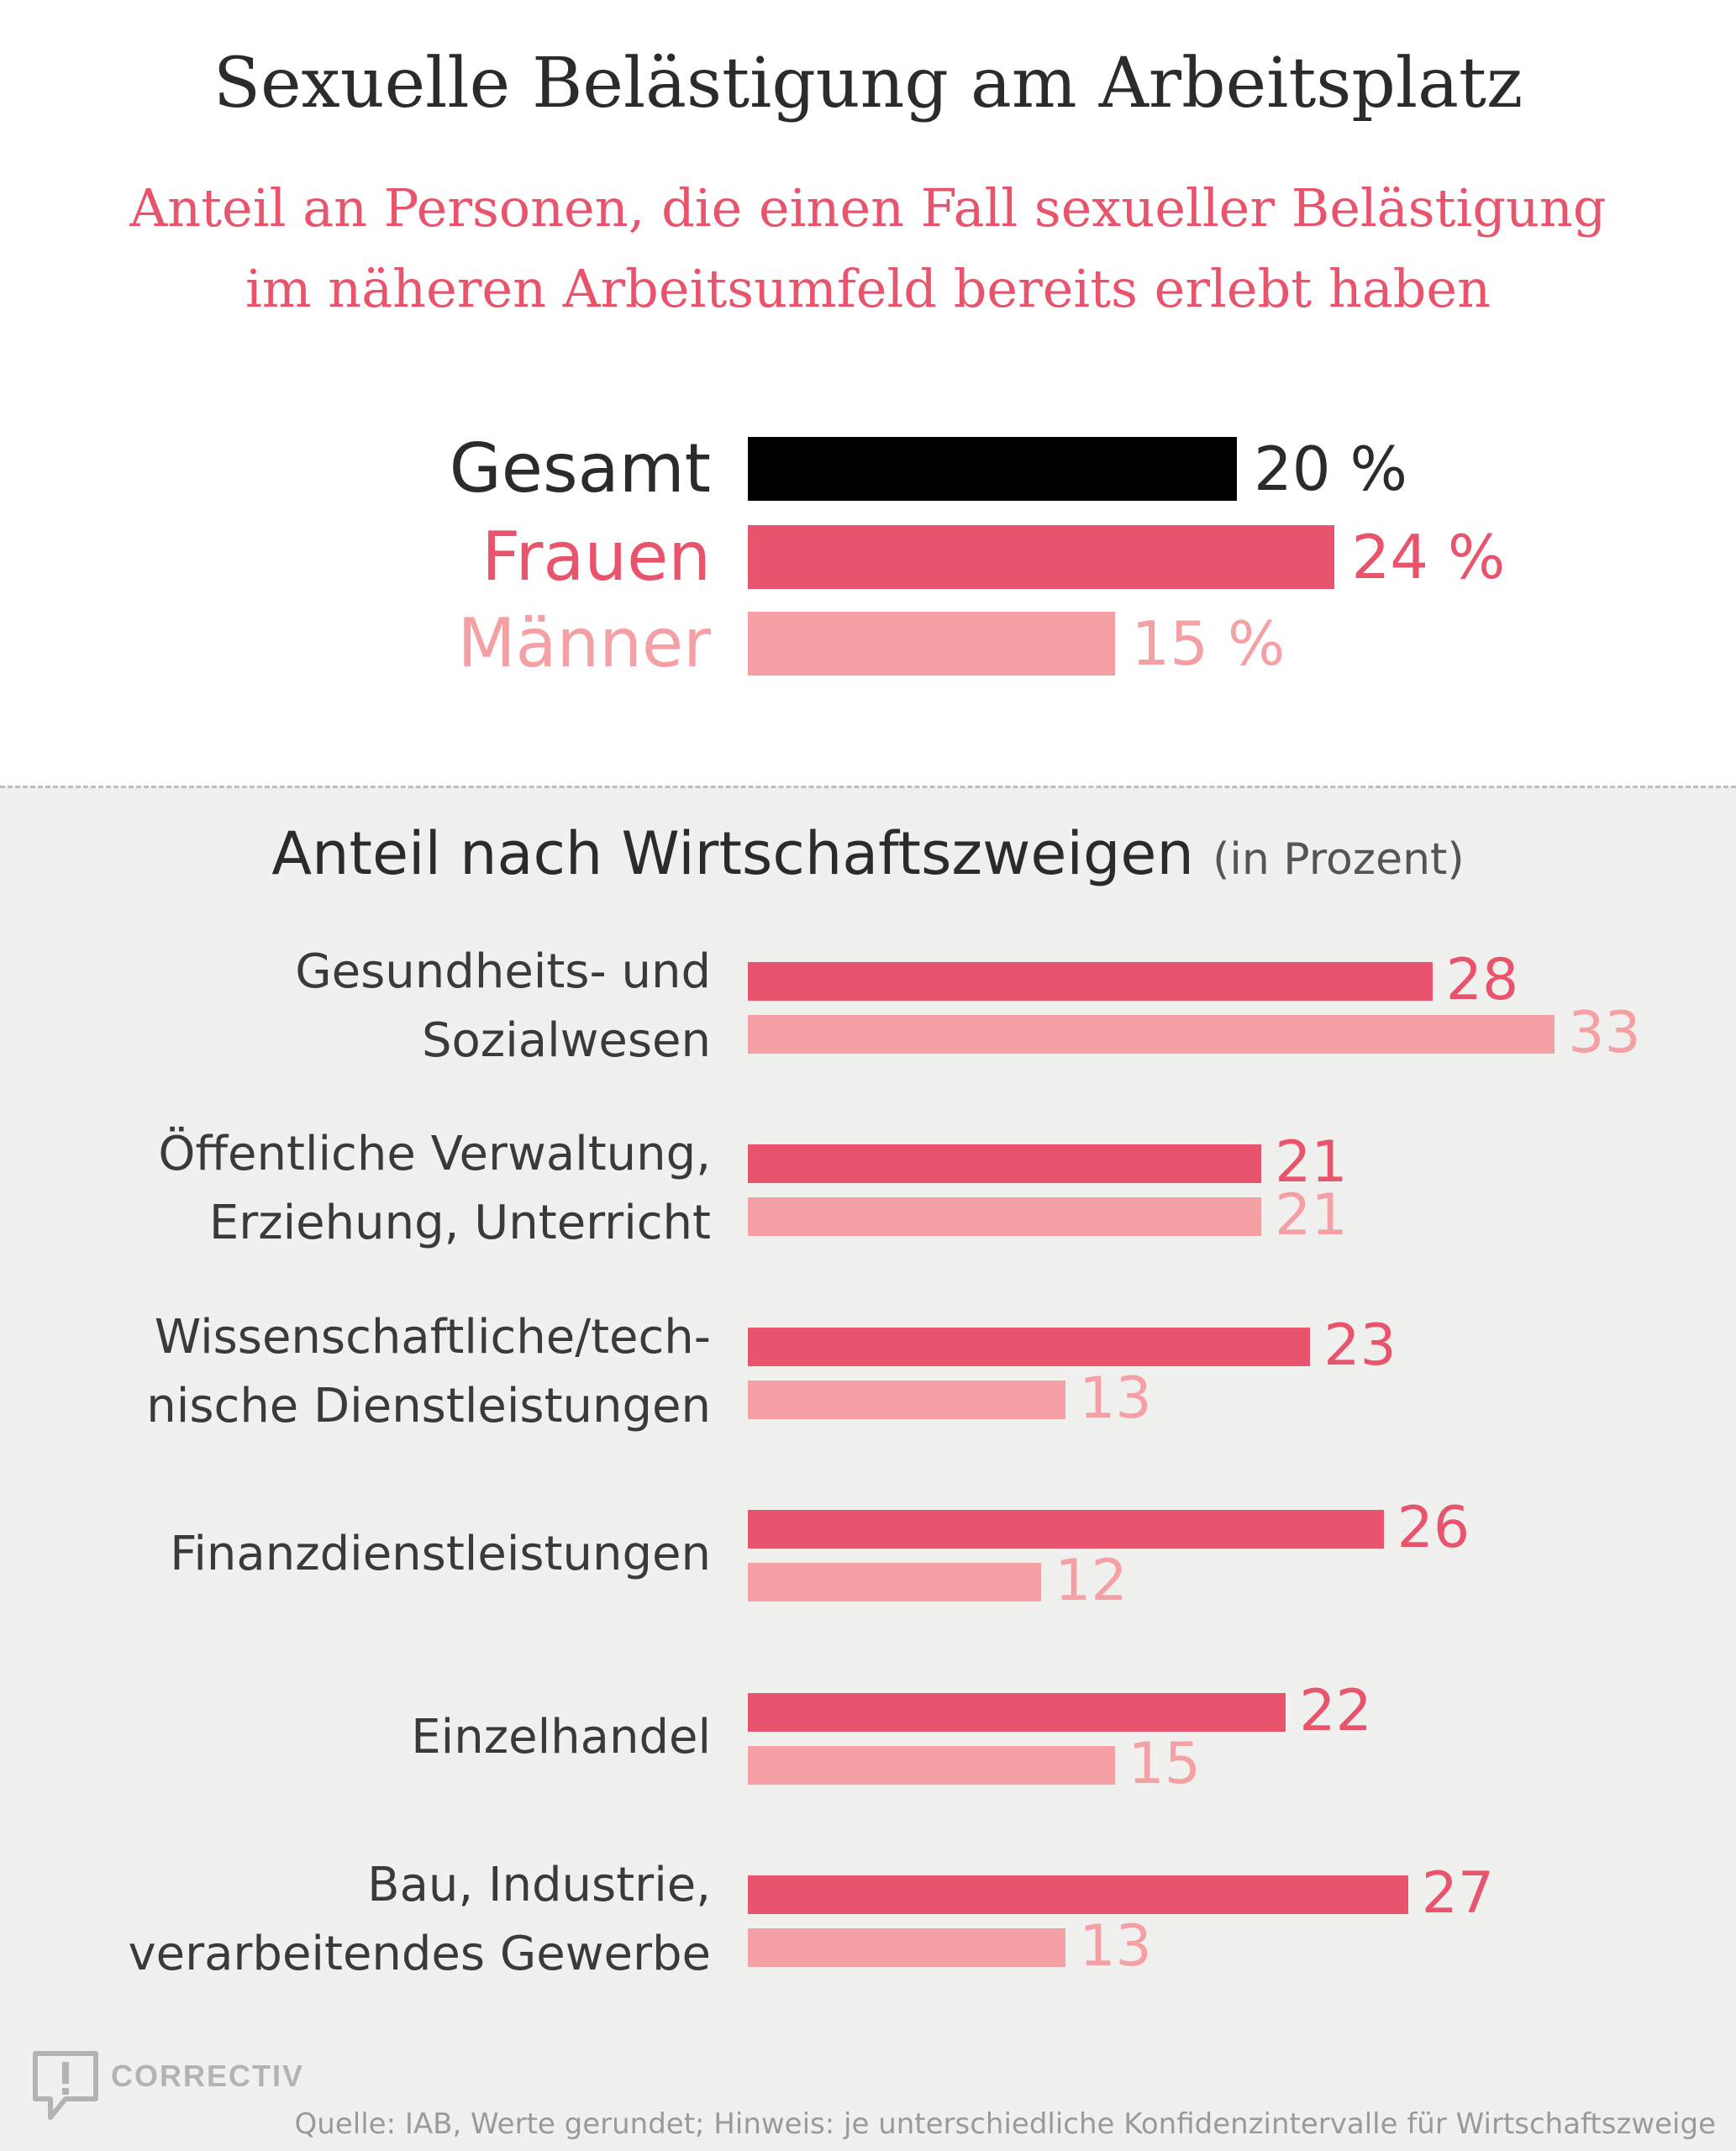 This screenshot has height=2151, width=1736. What do you see at coordinates (580, 469) in the screenshot?
I see `summary-label: Gesamt` at bounding box center [580, 469].